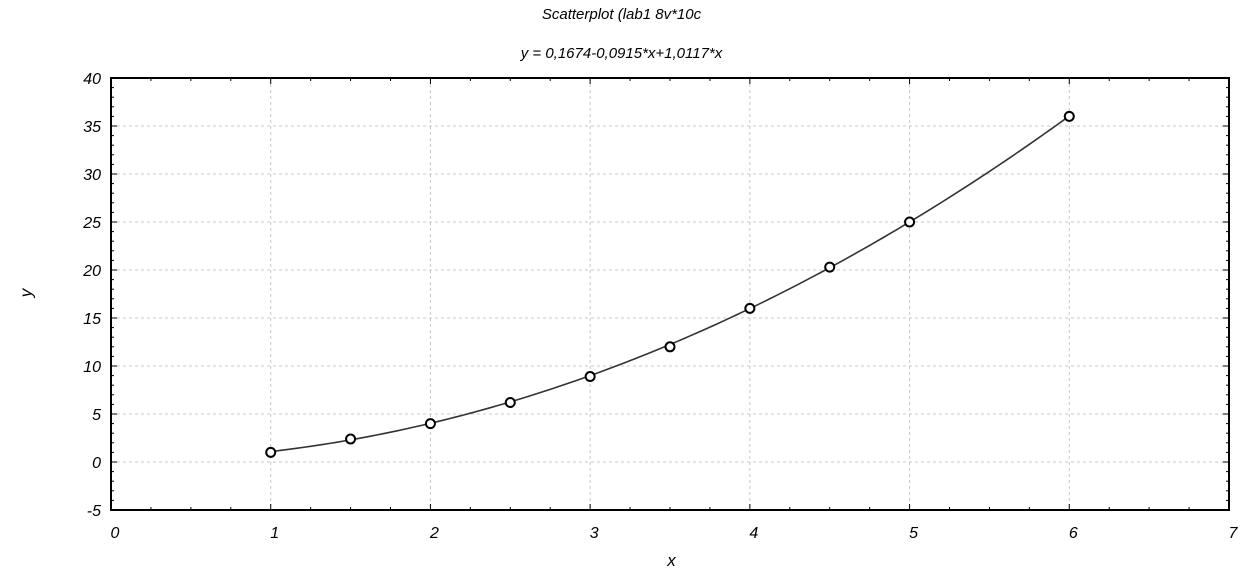 This screenshot has width=1243, height=576. What do you see at coordinates (671, 560) in the screenshot?
I see `x-axis-label: x` at bounding box center [671, 560].